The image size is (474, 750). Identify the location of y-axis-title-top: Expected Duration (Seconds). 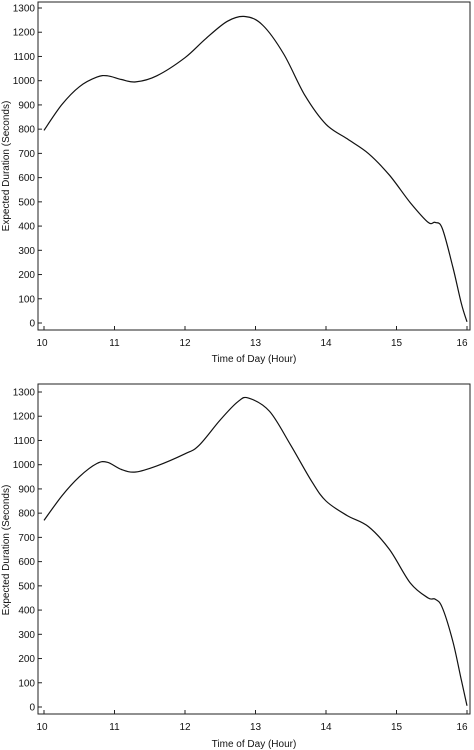
(6, 166).